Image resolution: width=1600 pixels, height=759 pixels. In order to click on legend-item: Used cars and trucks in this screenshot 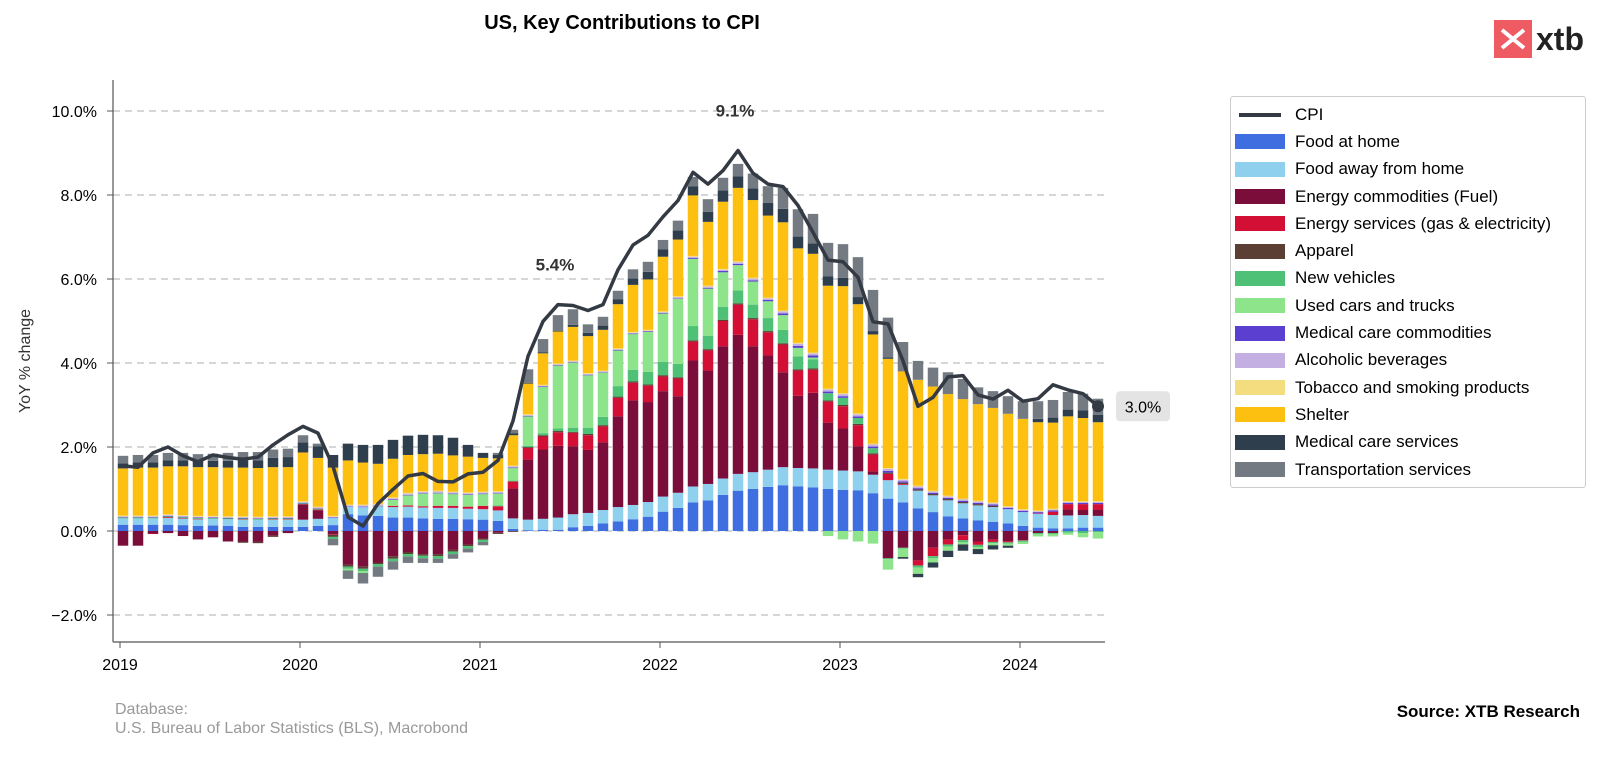, I will do `click(1408, 305)`.